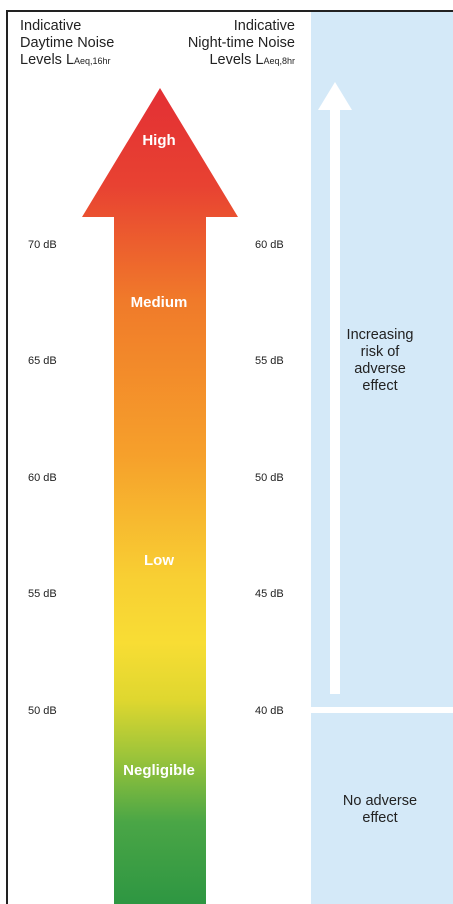  What do you see at coordinates (380, 352) in the screenshot?
I see `increasing-line2: risk of` at bounding box center [380, 352].